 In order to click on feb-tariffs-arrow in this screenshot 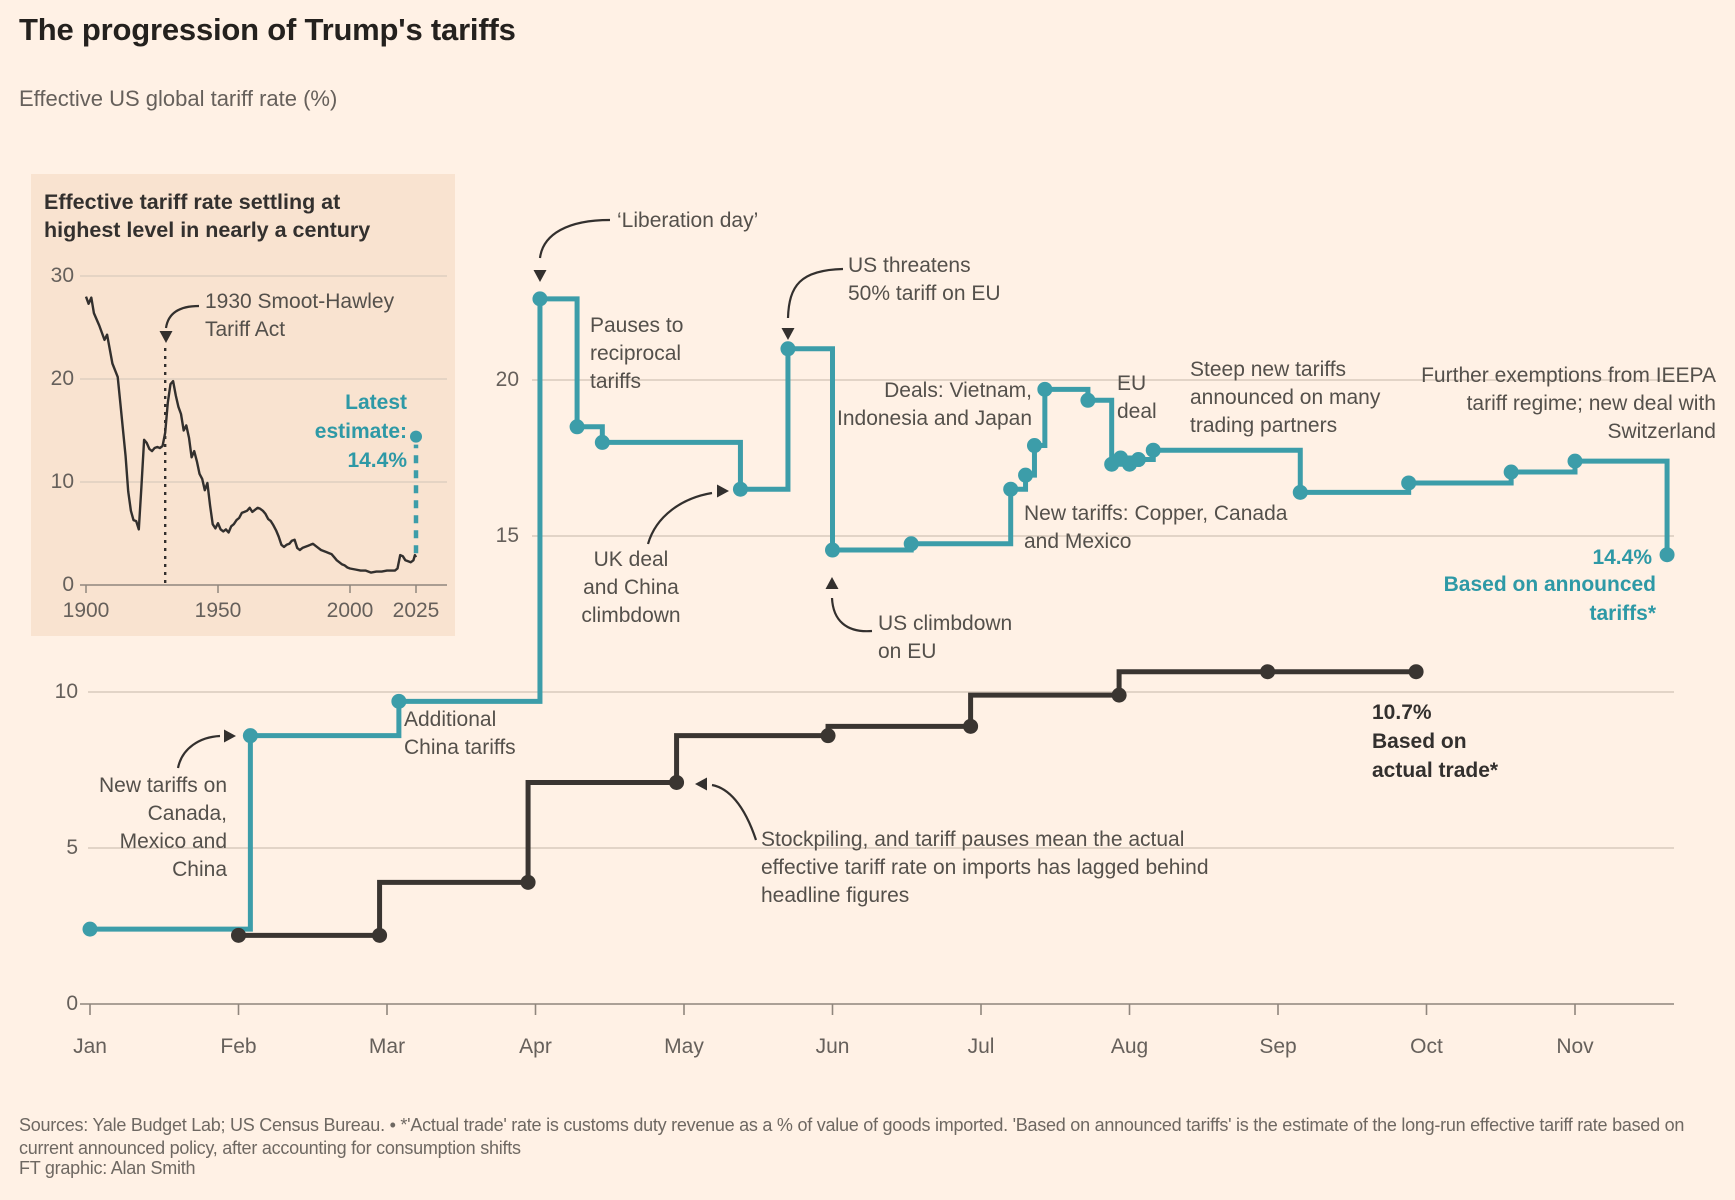, I will do `click(198, 751)`.